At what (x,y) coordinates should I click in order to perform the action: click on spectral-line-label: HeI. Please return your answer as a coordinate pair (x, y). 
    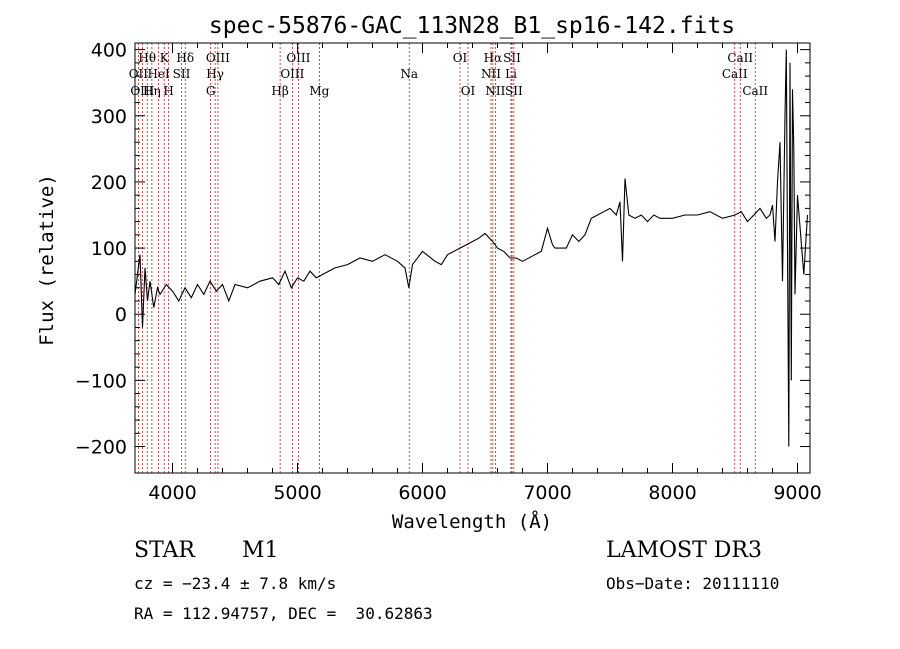
    Looking at the image, I should click on (158, 74).